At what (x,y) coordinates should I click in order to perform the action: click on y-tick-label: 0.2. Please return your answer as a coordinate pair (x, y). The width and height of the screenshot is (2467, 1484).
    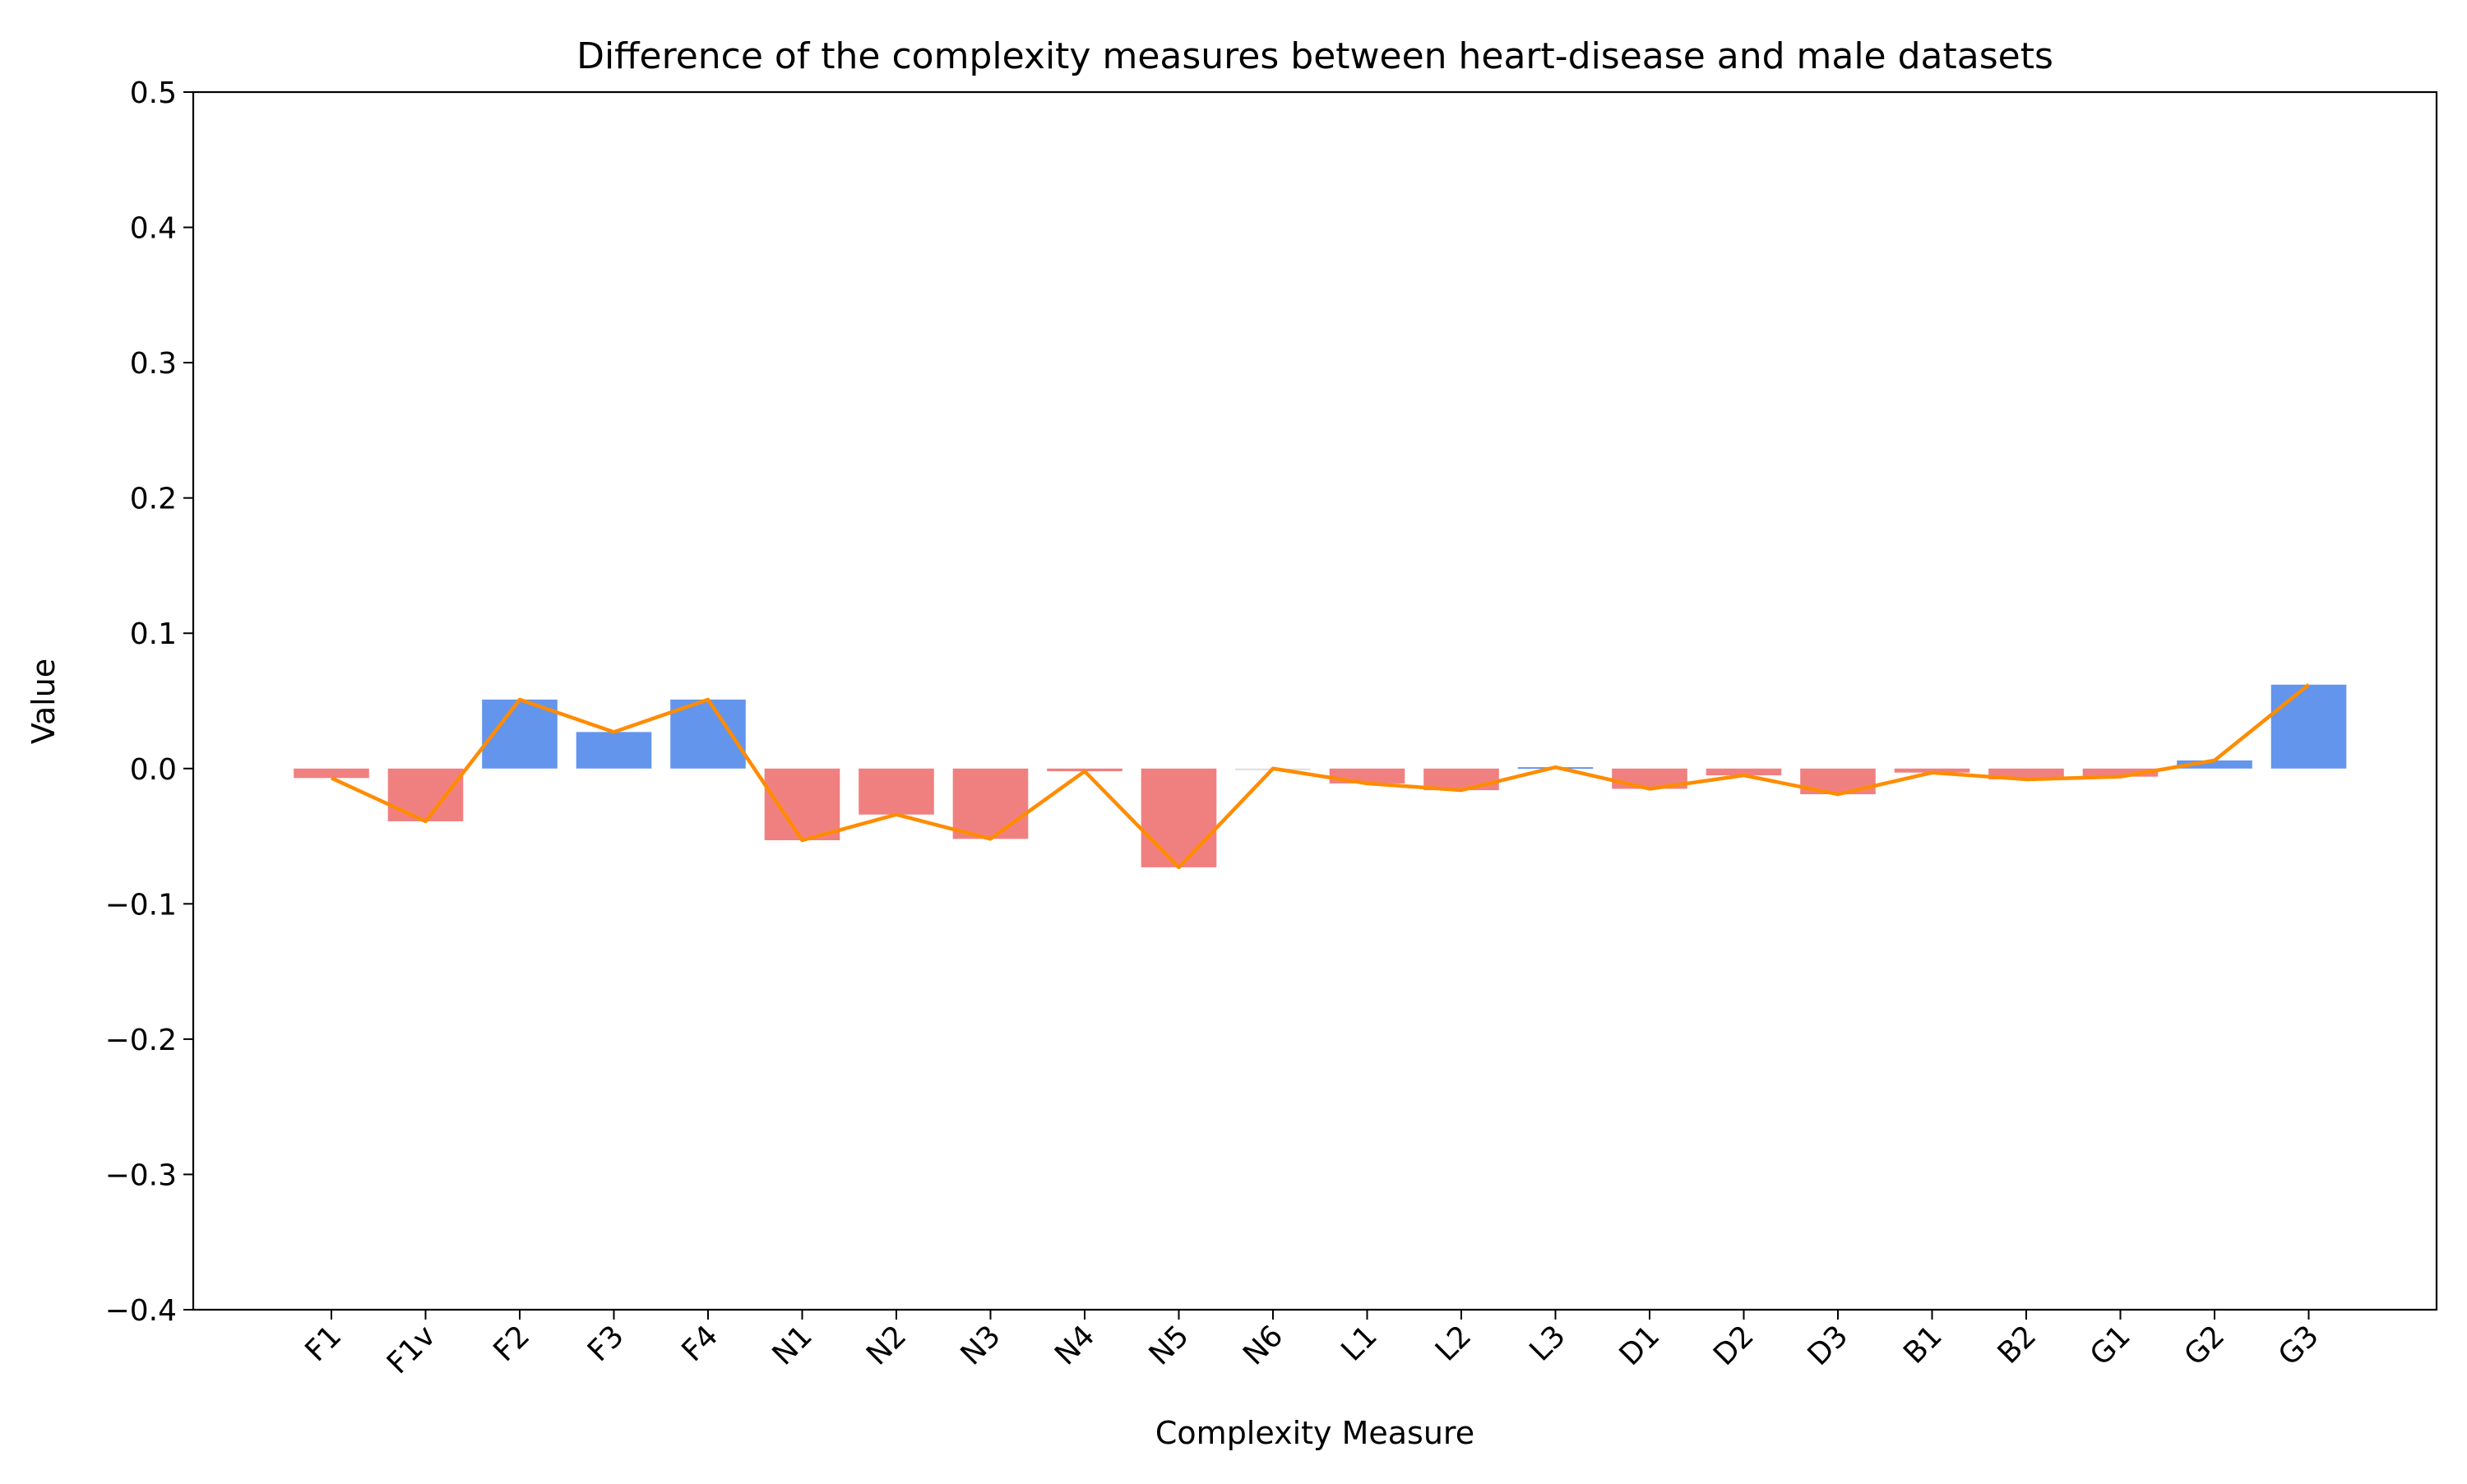
    Looking at the image, I should click on (153, 500).